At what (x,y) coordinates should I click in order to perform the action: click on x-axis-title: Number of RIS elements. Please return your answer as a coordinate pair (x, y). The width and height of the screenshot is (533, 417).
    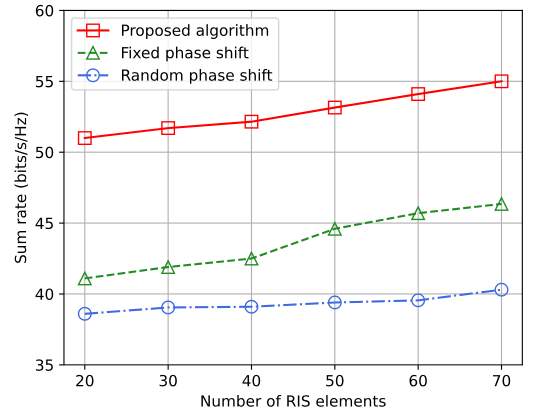
    Looking at the image, I should click on (293, 400).